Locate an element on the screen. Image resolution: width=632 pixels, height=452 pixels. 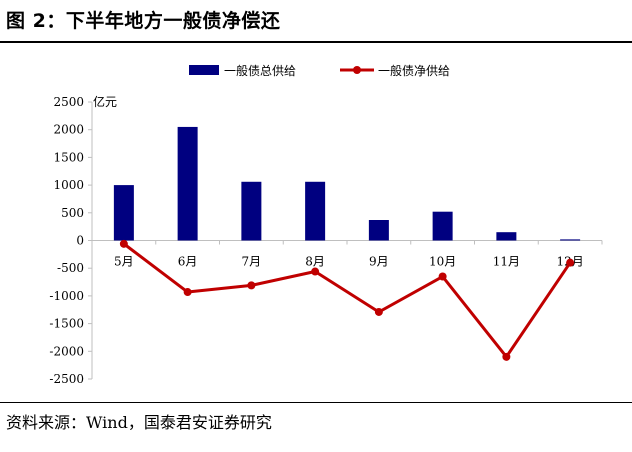
legend-swatch-marker is located at coordinates (357, 70).